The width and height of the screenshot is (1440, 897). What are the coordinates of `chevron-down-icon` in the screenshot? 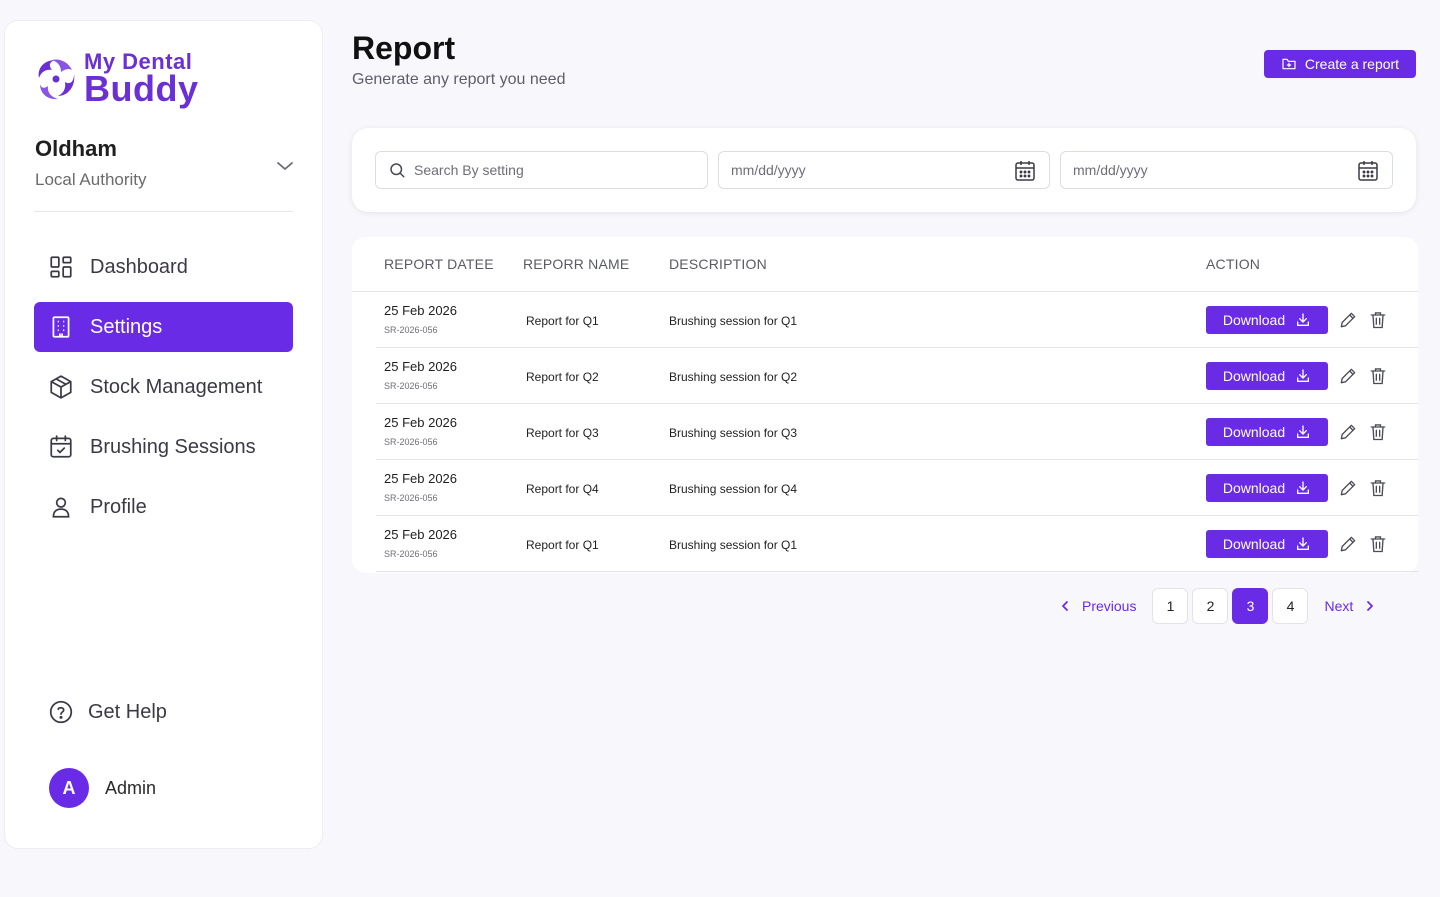 It's located at (285, 166).